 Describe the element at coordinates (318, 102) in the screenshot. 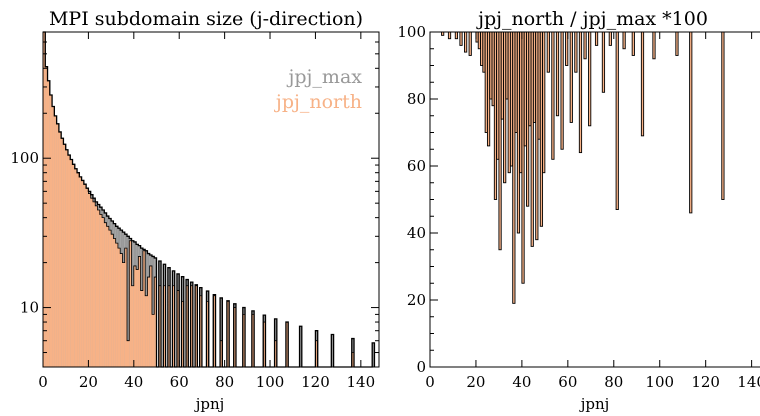

I see `legend-entry-jpj-north: jpj_north` at that location.